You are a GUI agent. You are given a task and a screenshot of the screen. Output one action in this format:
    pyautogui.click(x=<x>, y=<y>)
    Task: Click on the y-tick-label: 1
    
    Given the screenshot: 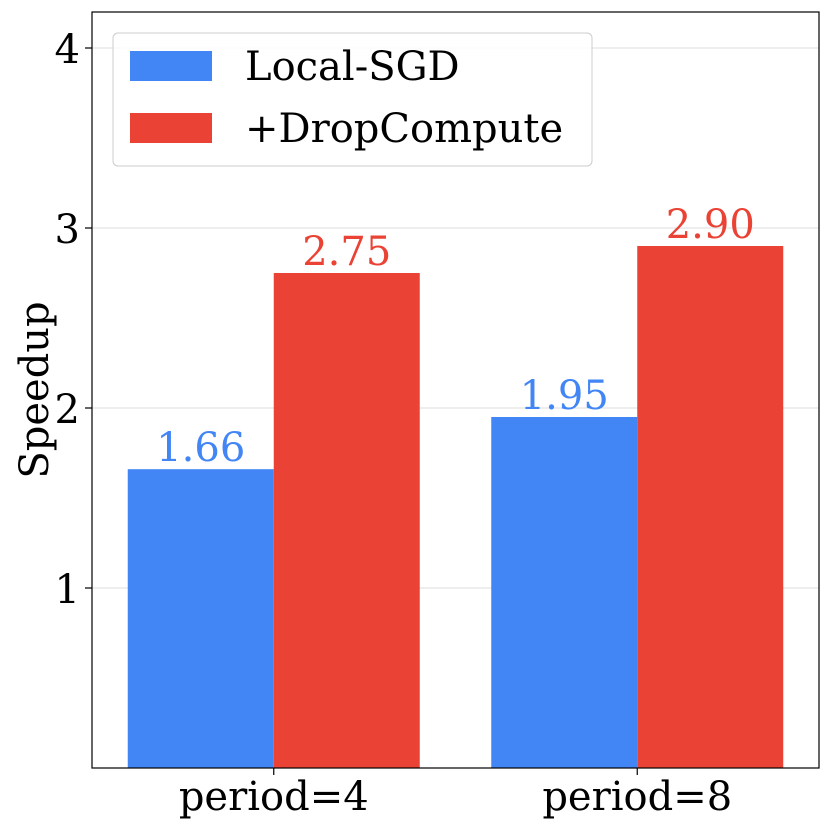 What is the action you would take?
    pyautogui.click(x=67, y=590)
    